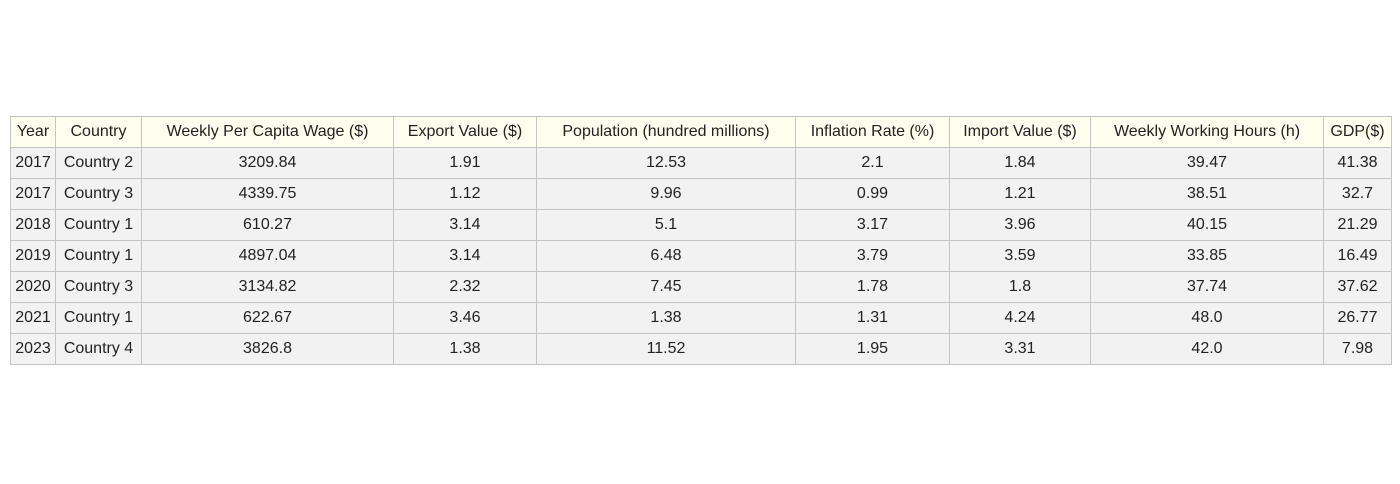  What do you see at coordinates (872, 132) in the screenshot?
I see `column-header: Inflation Rate (%)` at bounding box center [872, 132].